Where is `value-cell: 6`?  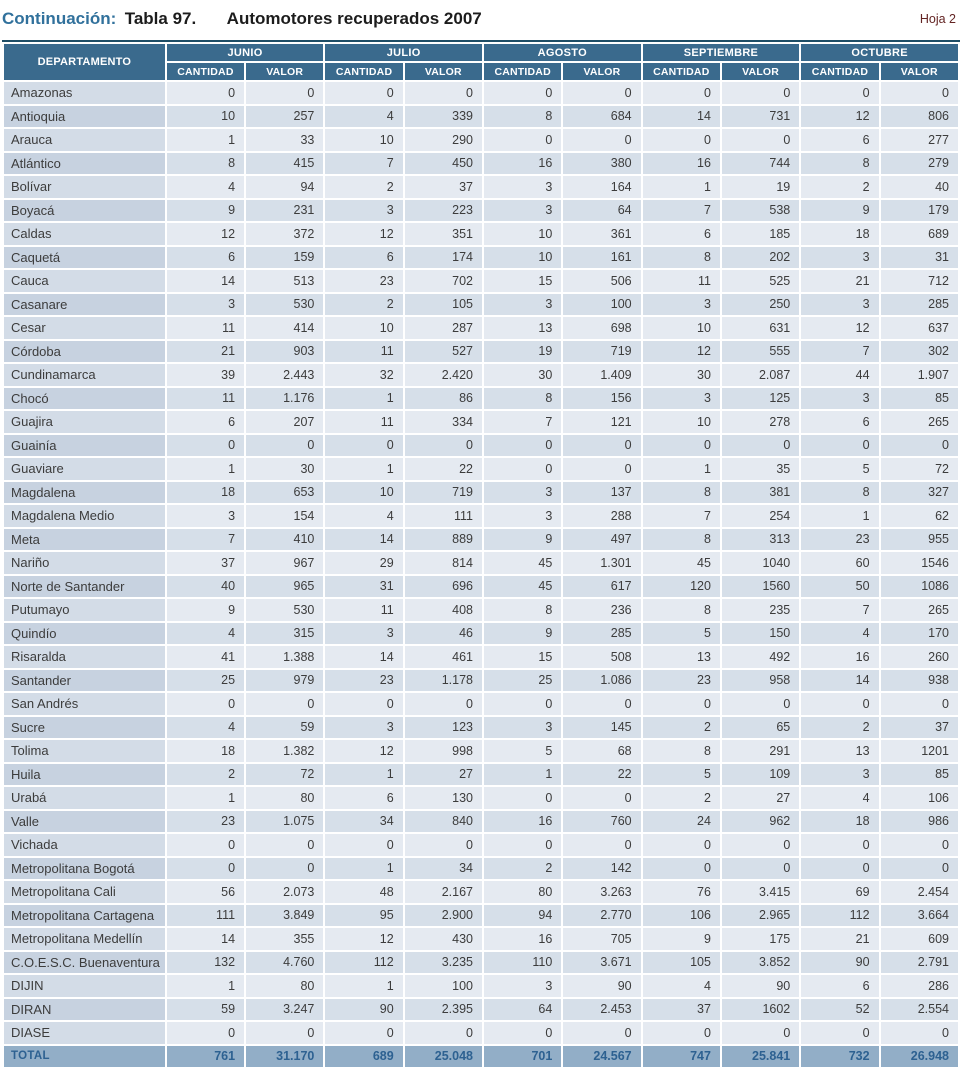
value-cell: 6 is located at coordinates (840, 140).